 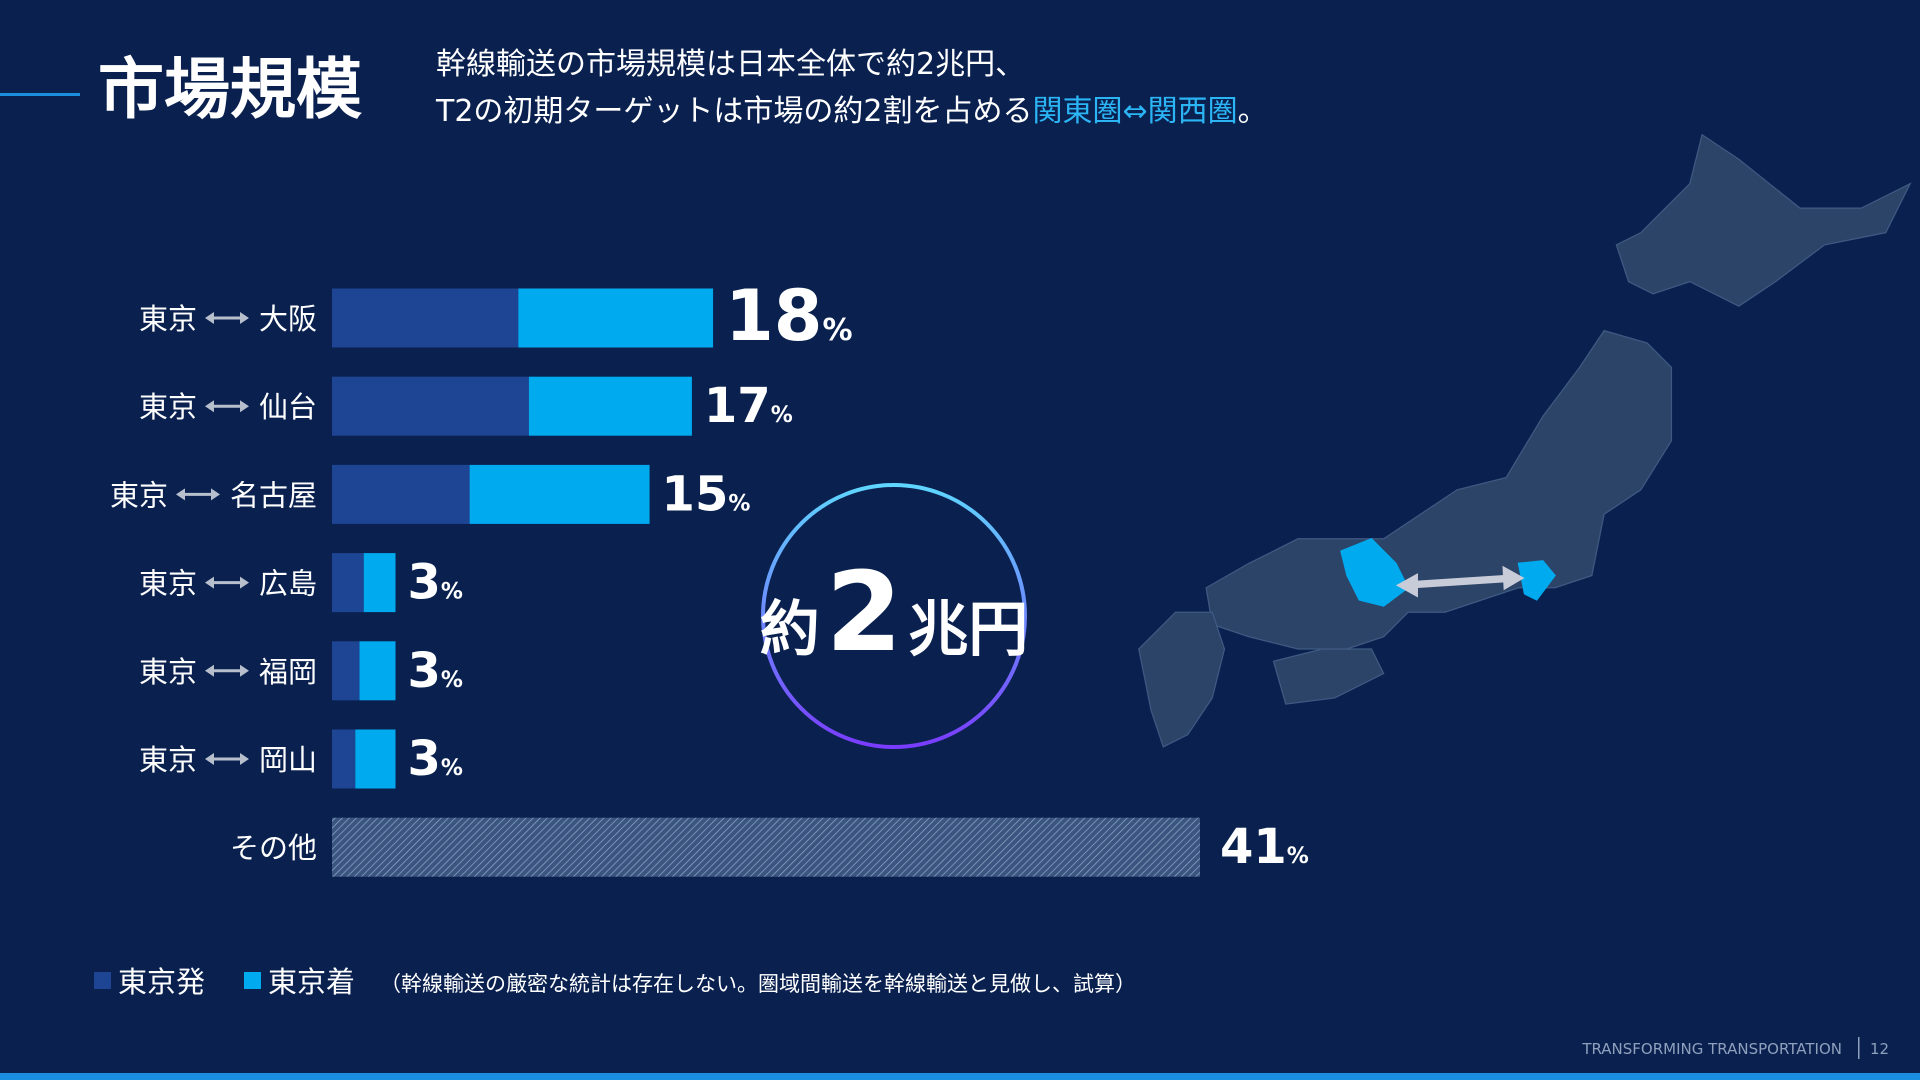 What do you see at coordinates (734, 111) in the screenshot?
I see `subtitle-text: T2の初期ターゲットは市場の約2割を占める` at bounding box center [734, 111].